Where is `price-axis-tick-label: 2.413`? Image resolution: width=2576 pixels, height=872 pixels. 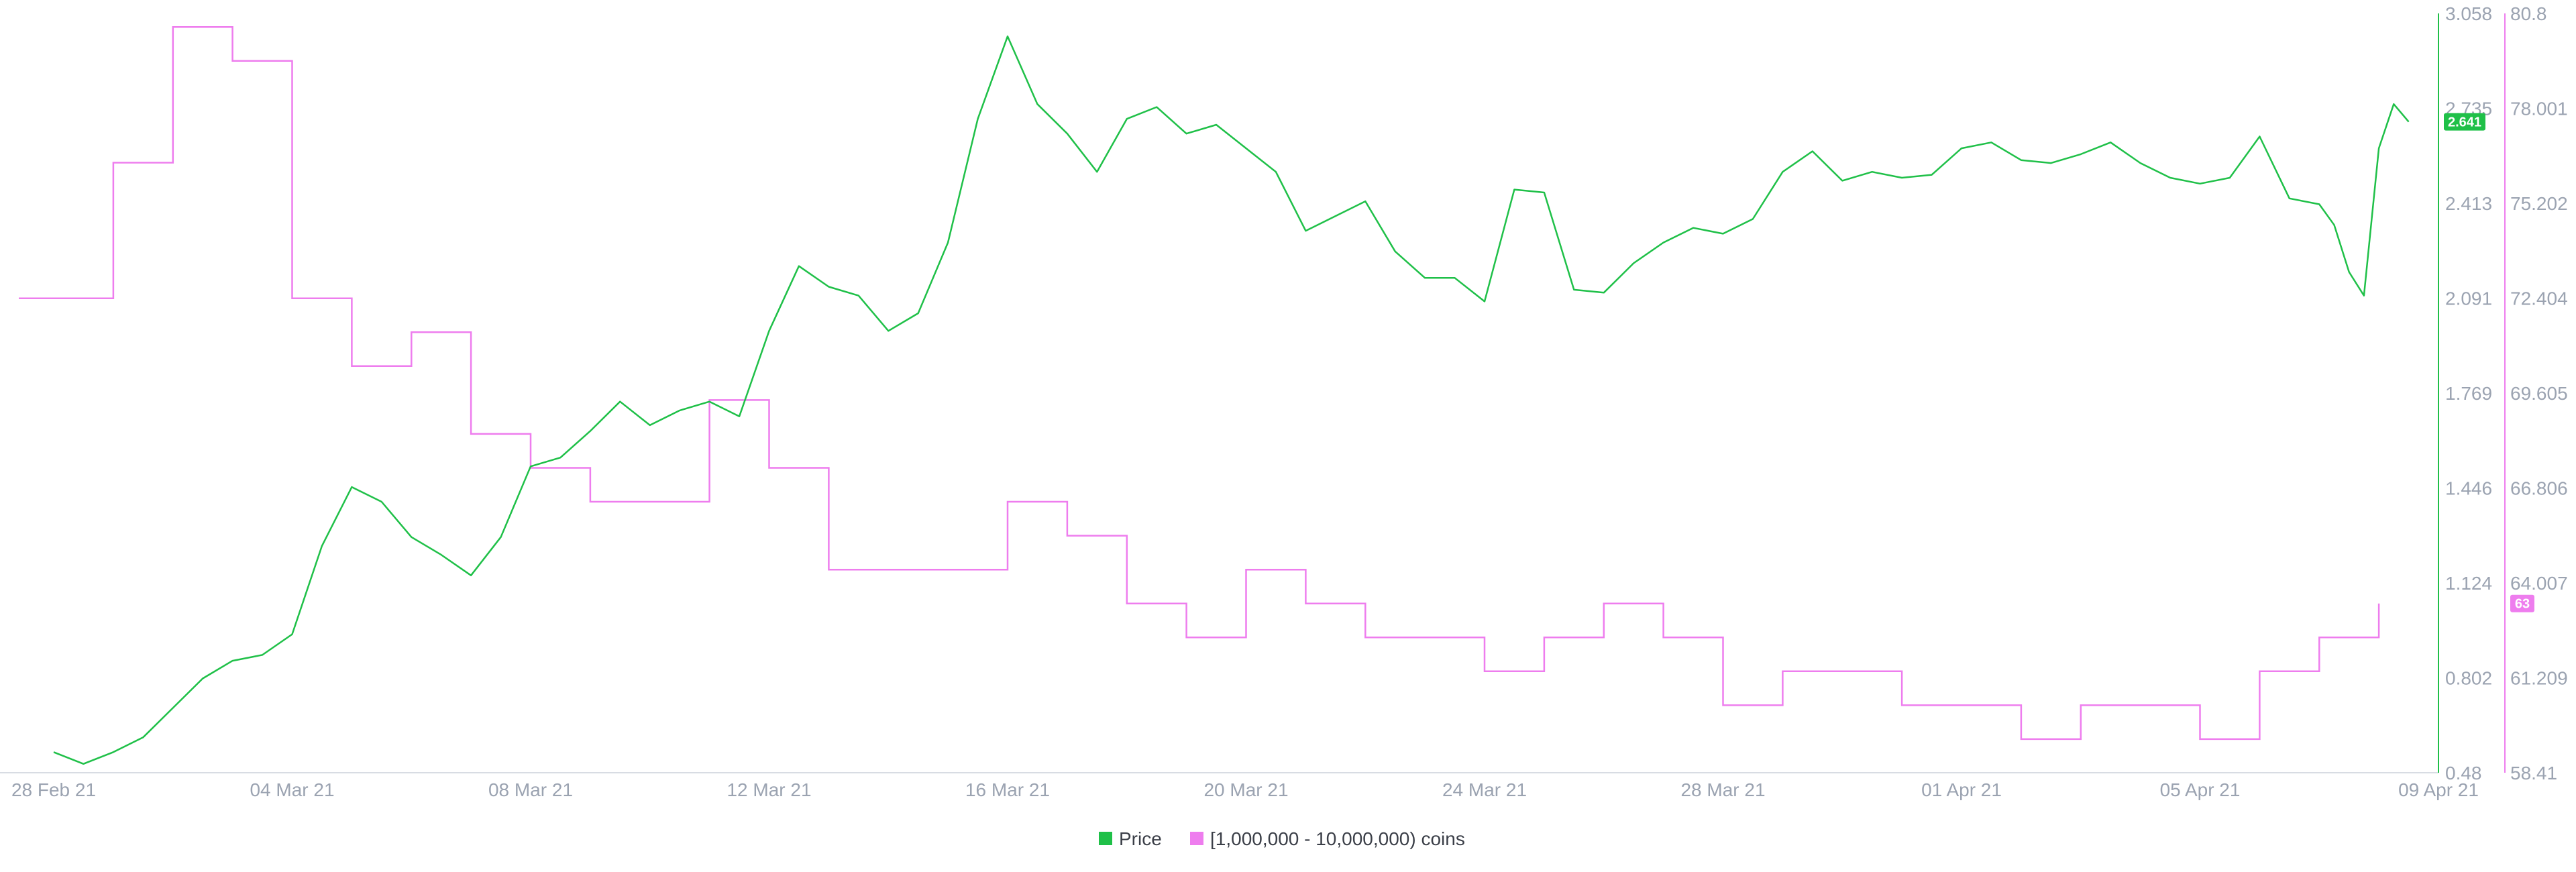
price-axis-tick-label: 2.413 is located at coordinates (2468, 203).